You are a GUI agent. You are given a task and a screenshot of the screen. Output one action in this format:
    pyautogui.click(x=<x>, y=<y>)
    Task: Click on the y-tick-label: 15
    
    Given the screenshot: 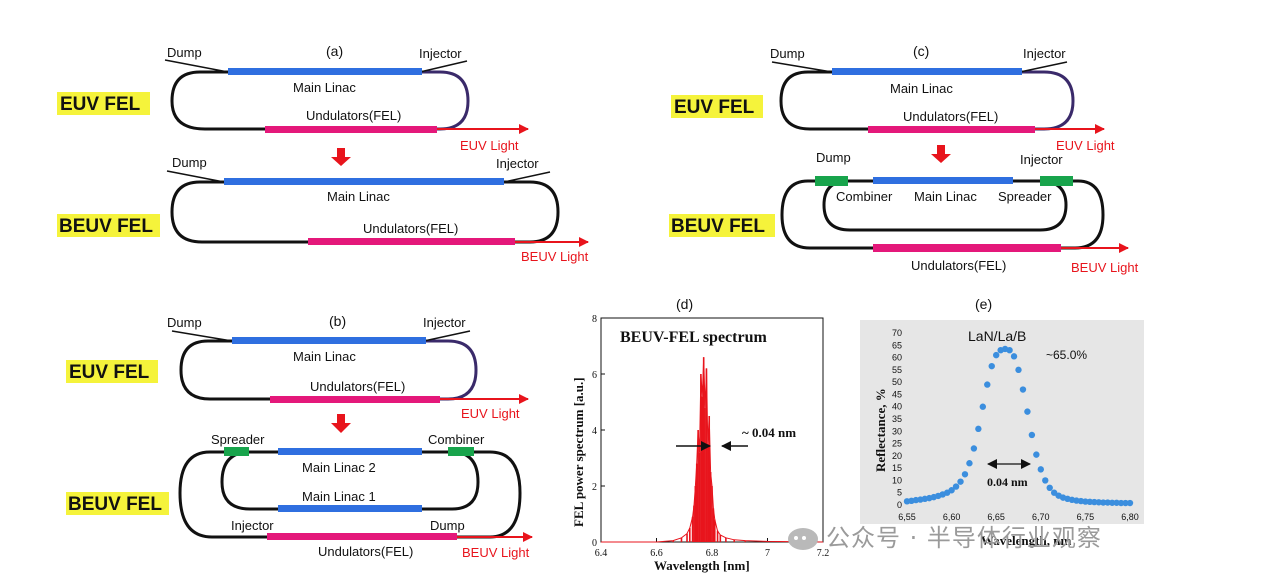 What is the action you would take?
    pyautogui.click(x=897, y=468)
    